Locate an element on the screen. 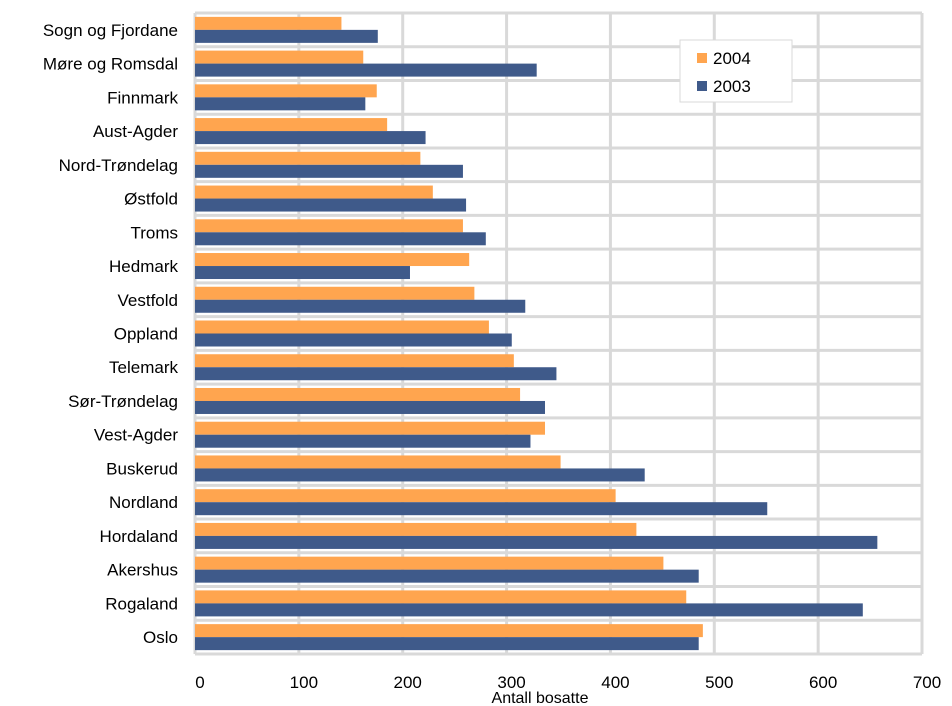 The image size is (952, 706). x-tick-labels: 0 100 200 300 400 500 600 700 is located at coordinates (568, 682).